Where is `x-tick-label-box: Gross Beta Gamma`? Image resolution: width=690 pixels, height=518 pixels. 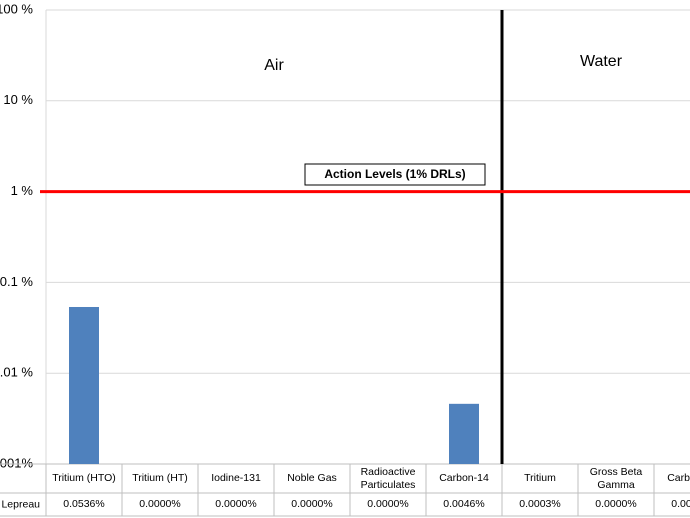
x-tick-label-box: Gross Beta Gamma is located at coordinates (616, 478).